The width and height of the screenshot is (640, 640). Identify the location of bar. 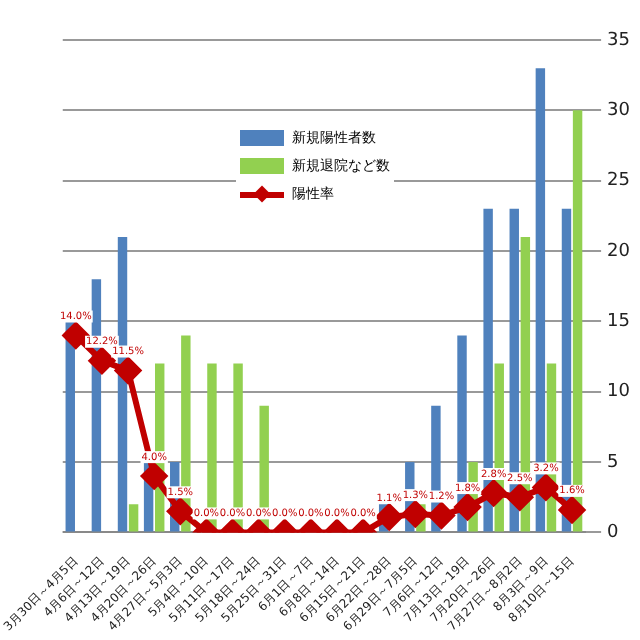
(133, 518).